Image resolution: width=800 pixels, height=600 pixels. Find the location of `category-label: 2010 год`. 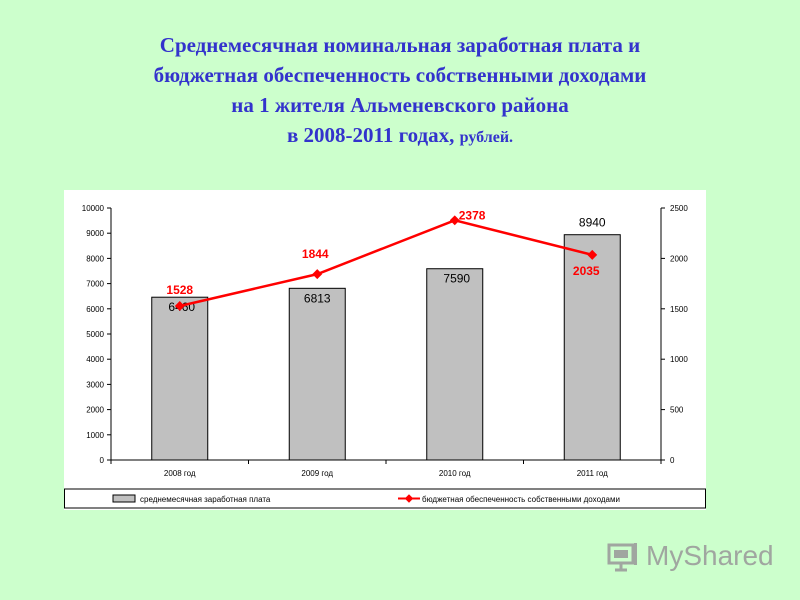

category-label: 2010 год is located at coordinates (455, 473).